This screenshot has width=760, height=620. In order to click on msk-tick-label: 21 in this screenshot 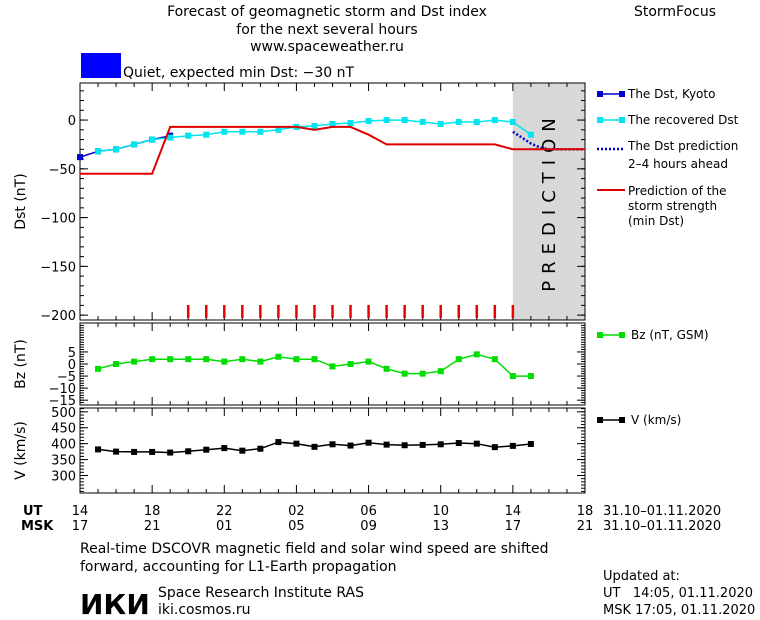, I will do `click(585, 526)`.